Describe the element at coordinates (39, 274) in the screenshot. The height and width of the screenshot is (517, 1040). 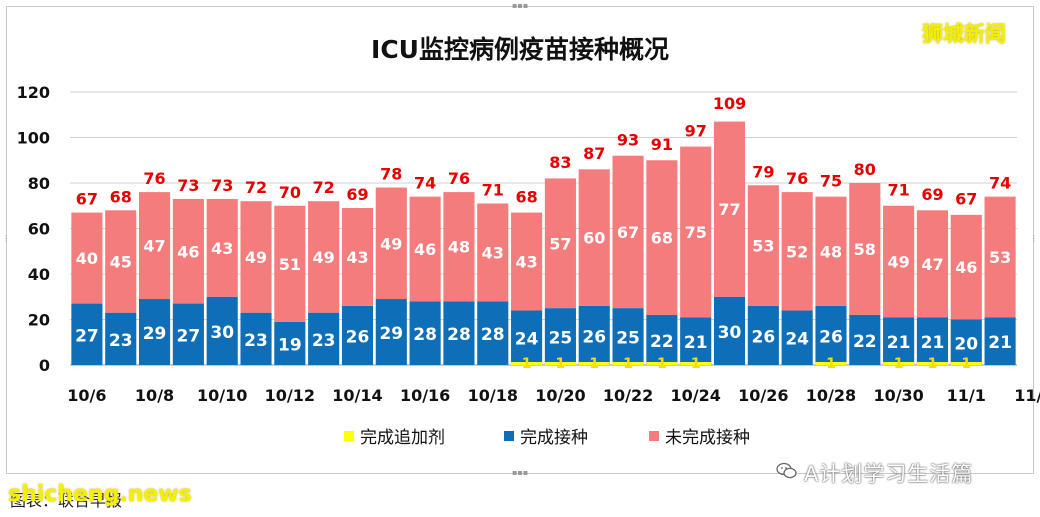
I see `y-tick-label: 40` at that location.